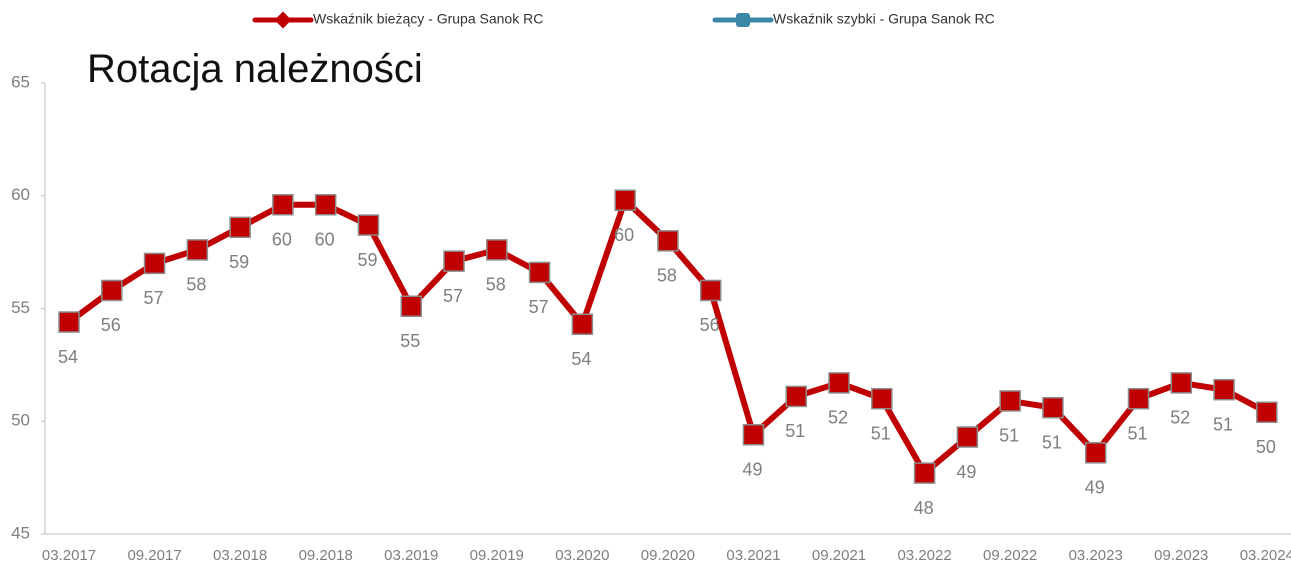  Describe the element at coordinates (20, 81) in the screenshot. I see `y-tick-label: 65` at that location.